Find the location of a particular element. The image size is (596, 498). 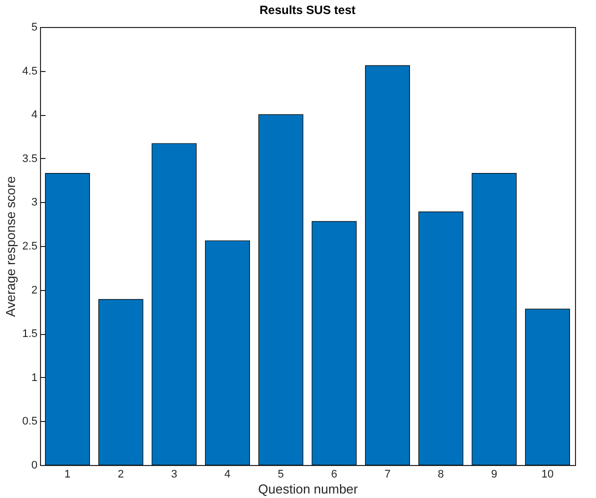

y-tick-label: 4 is located at coordinates (34, 115).